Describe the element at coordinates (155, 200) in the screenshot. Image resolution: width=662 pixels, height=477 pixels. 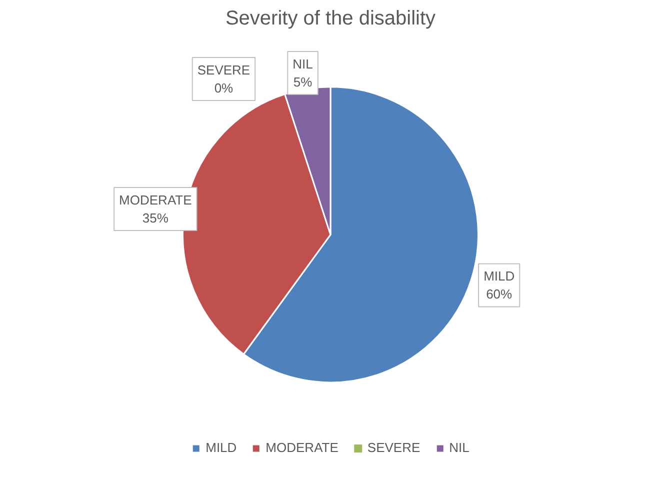
I see `slice-label: MODERATE` at that location.